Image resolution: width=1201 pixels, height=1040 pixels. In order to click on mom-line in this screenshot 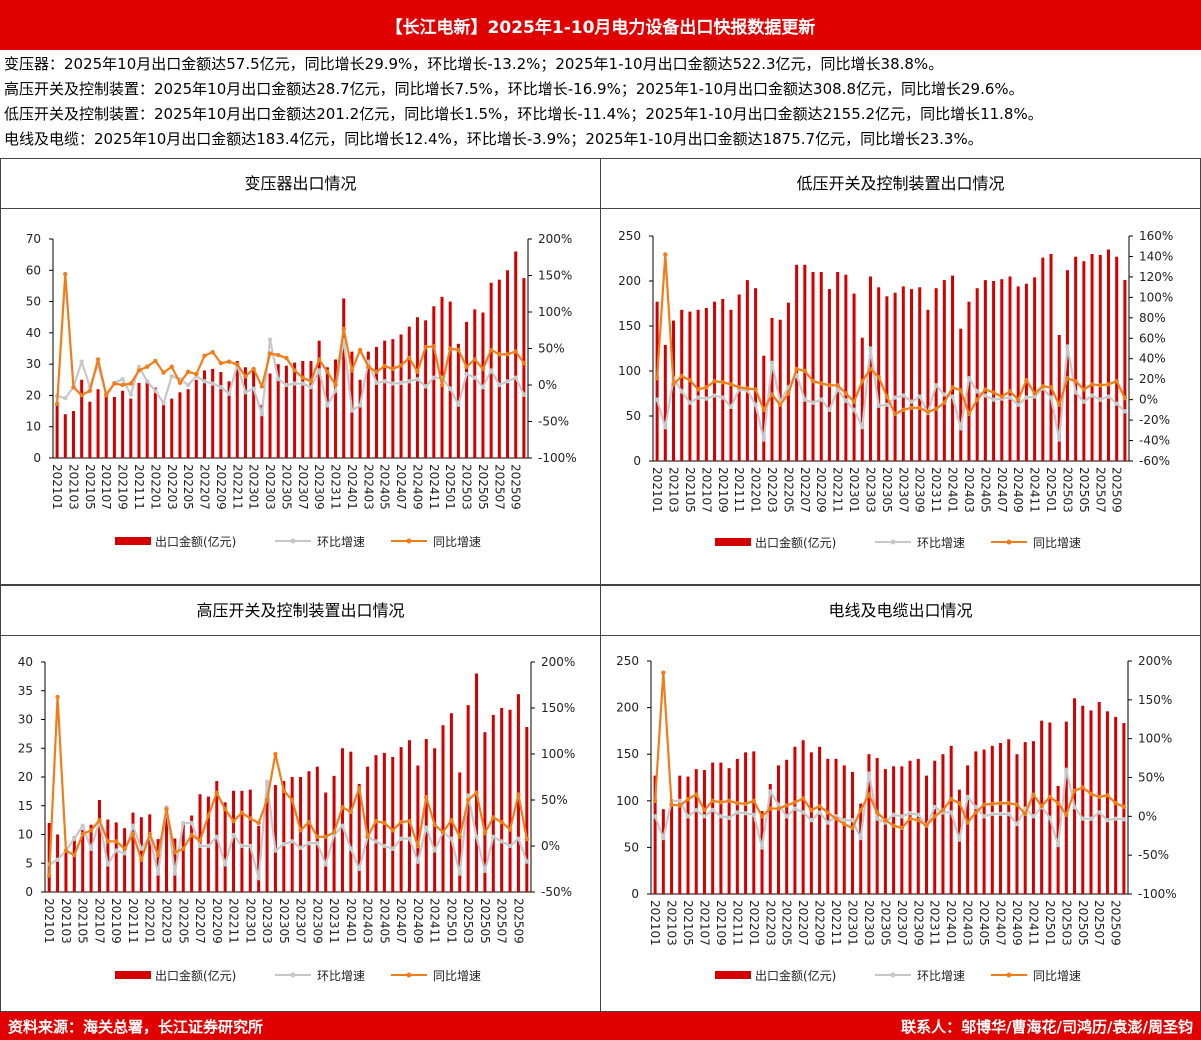, I will do `click(290, 377)`.